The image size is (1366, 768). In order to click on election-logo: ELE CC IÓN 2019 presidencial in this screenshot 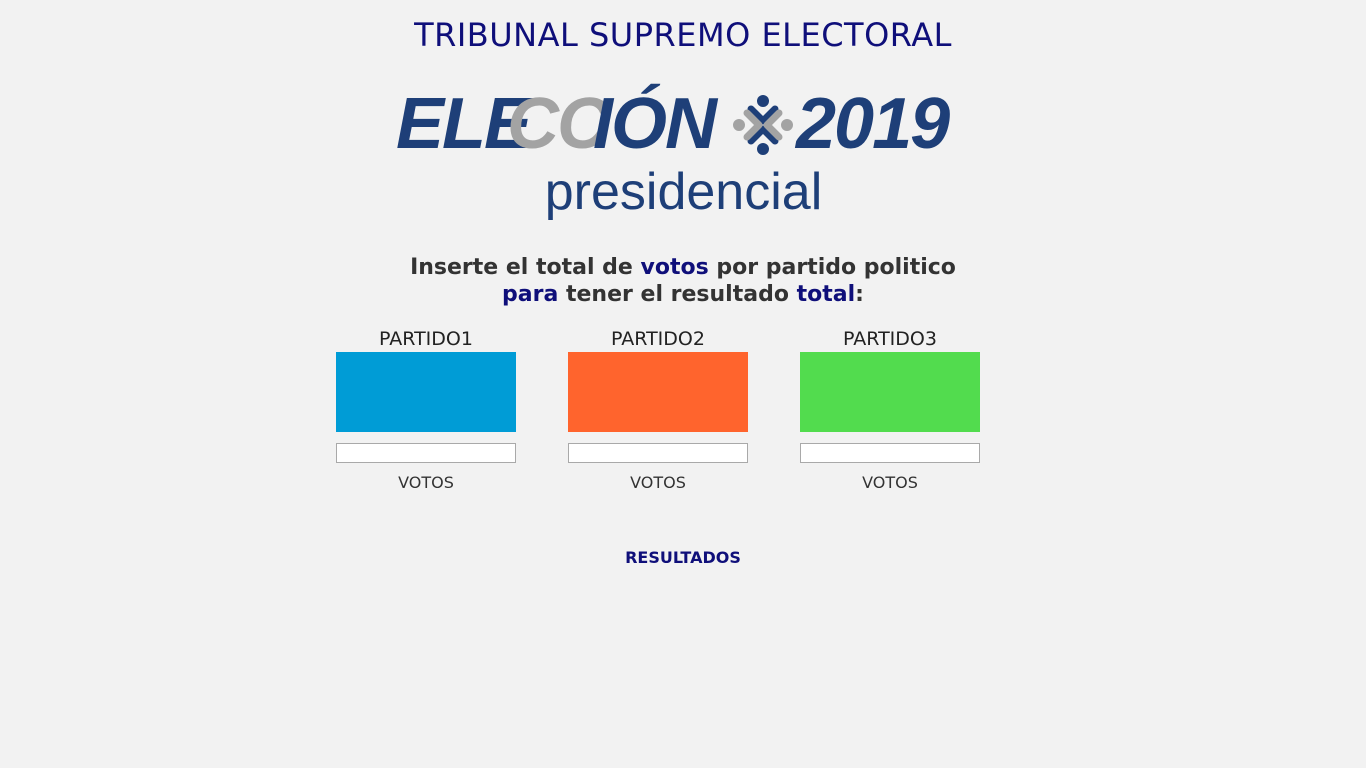, I will do `click(686, 159)`.